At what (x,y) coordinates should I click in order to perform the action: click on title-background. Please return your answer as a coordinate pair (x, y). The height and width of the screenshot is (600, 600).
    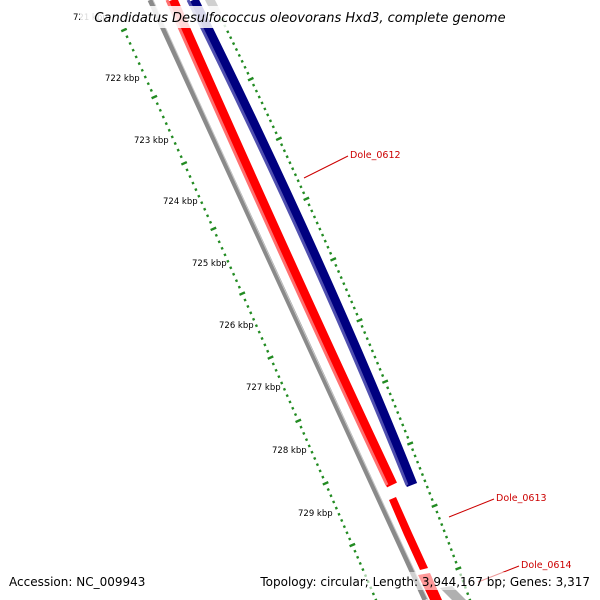
    Looking at the image, I should click on (300, 17).